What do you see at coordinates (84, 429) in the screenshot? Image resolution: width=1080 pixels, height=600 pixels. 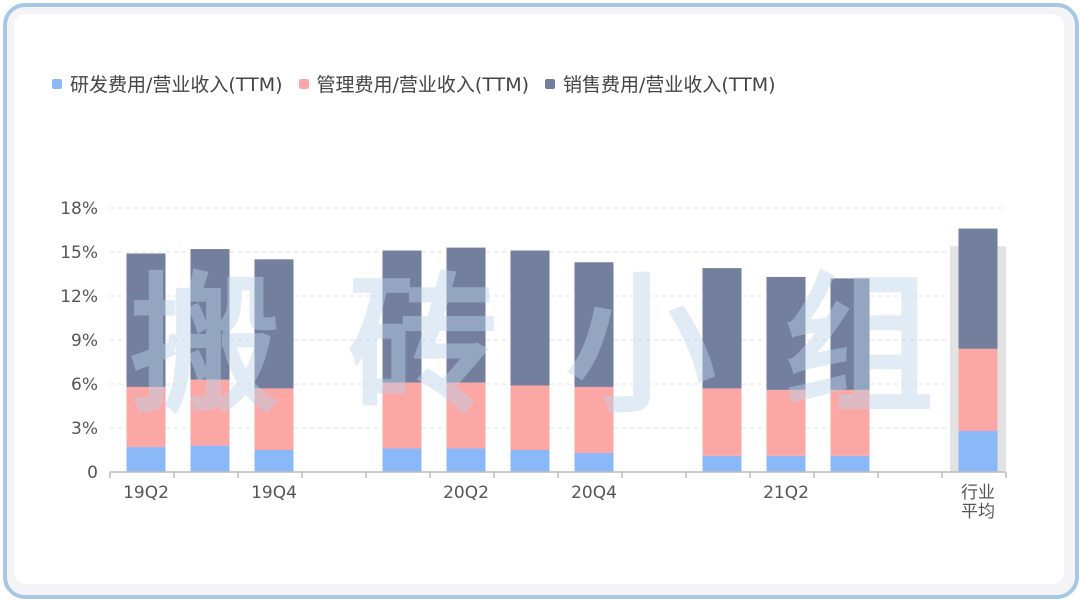 I see `y-tick-label: 3%` at bounding box center [84, 429].